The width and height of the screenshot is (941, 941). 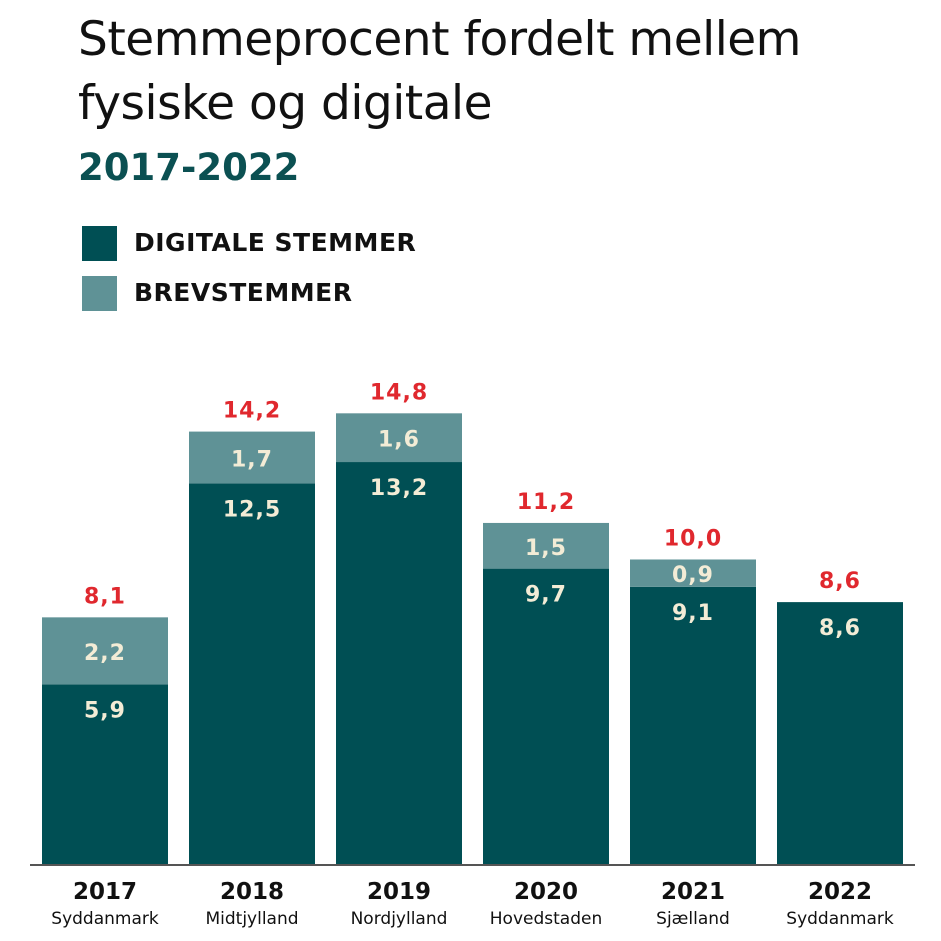 What do you see at coordinates (399, 392) in the screenshot?
I see `total-label-2019: 14,8` at bounding box center [399, 392].